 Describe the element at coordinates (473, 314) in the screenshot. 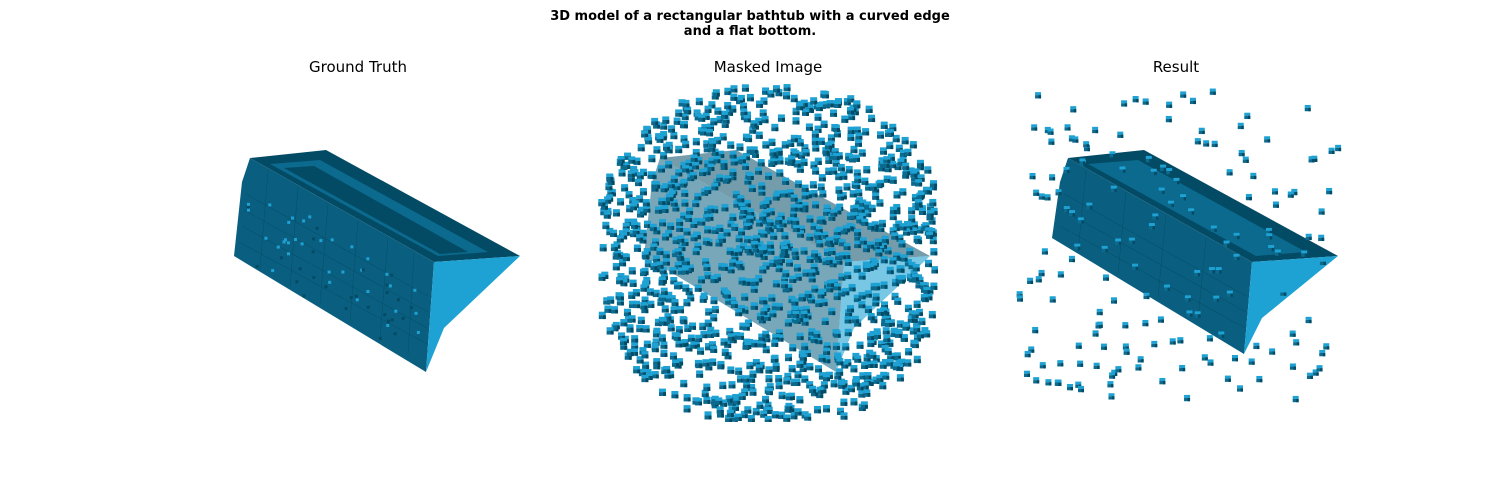

I see `bathtub-end-side` at that location.